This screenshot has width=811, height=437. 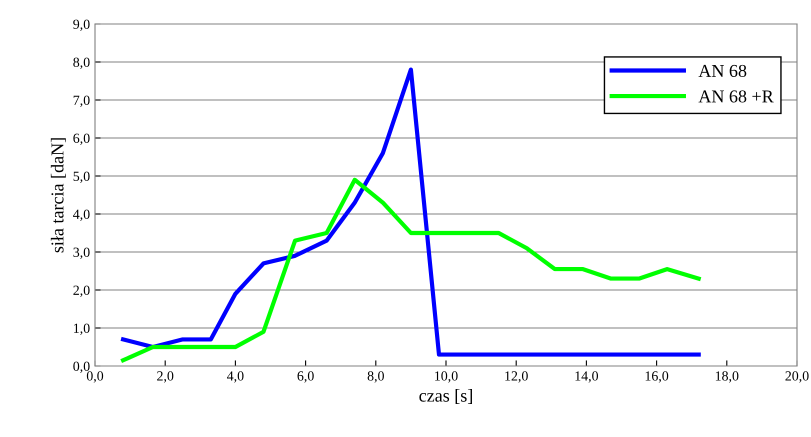 What do you see at coordinates (81, 139) in the screenshot?
I see `y-tick-label: 6,0` at bounding box center [81, 139].